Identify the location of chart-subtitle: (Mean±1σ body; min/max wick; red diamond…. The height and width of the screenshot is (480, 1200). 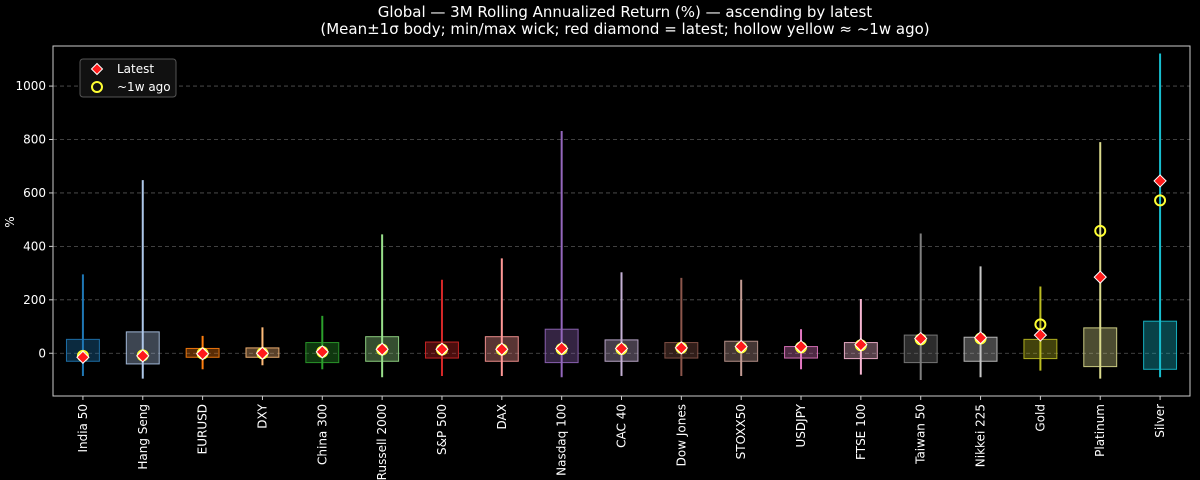
(624, 29).